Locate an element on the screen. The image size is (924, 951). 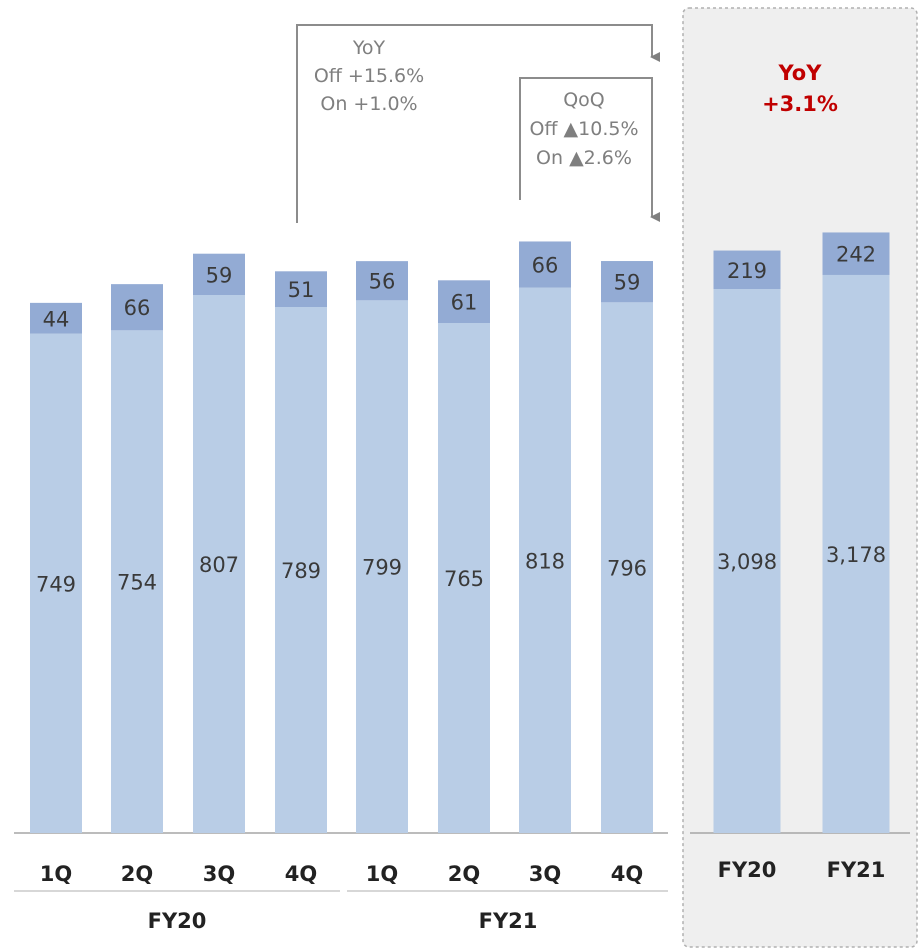
annual-yoy-value: +3.1% is located at coordinates (800, 104).